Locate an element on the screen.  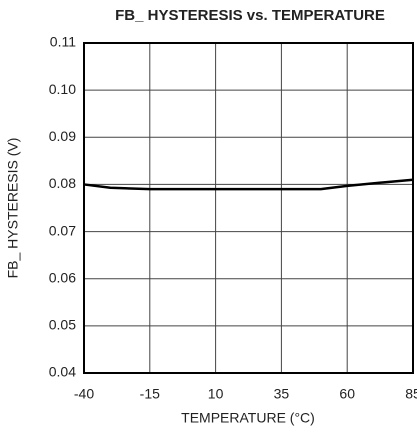
x-tick-label: 85 is located at coordinates (411, 394).